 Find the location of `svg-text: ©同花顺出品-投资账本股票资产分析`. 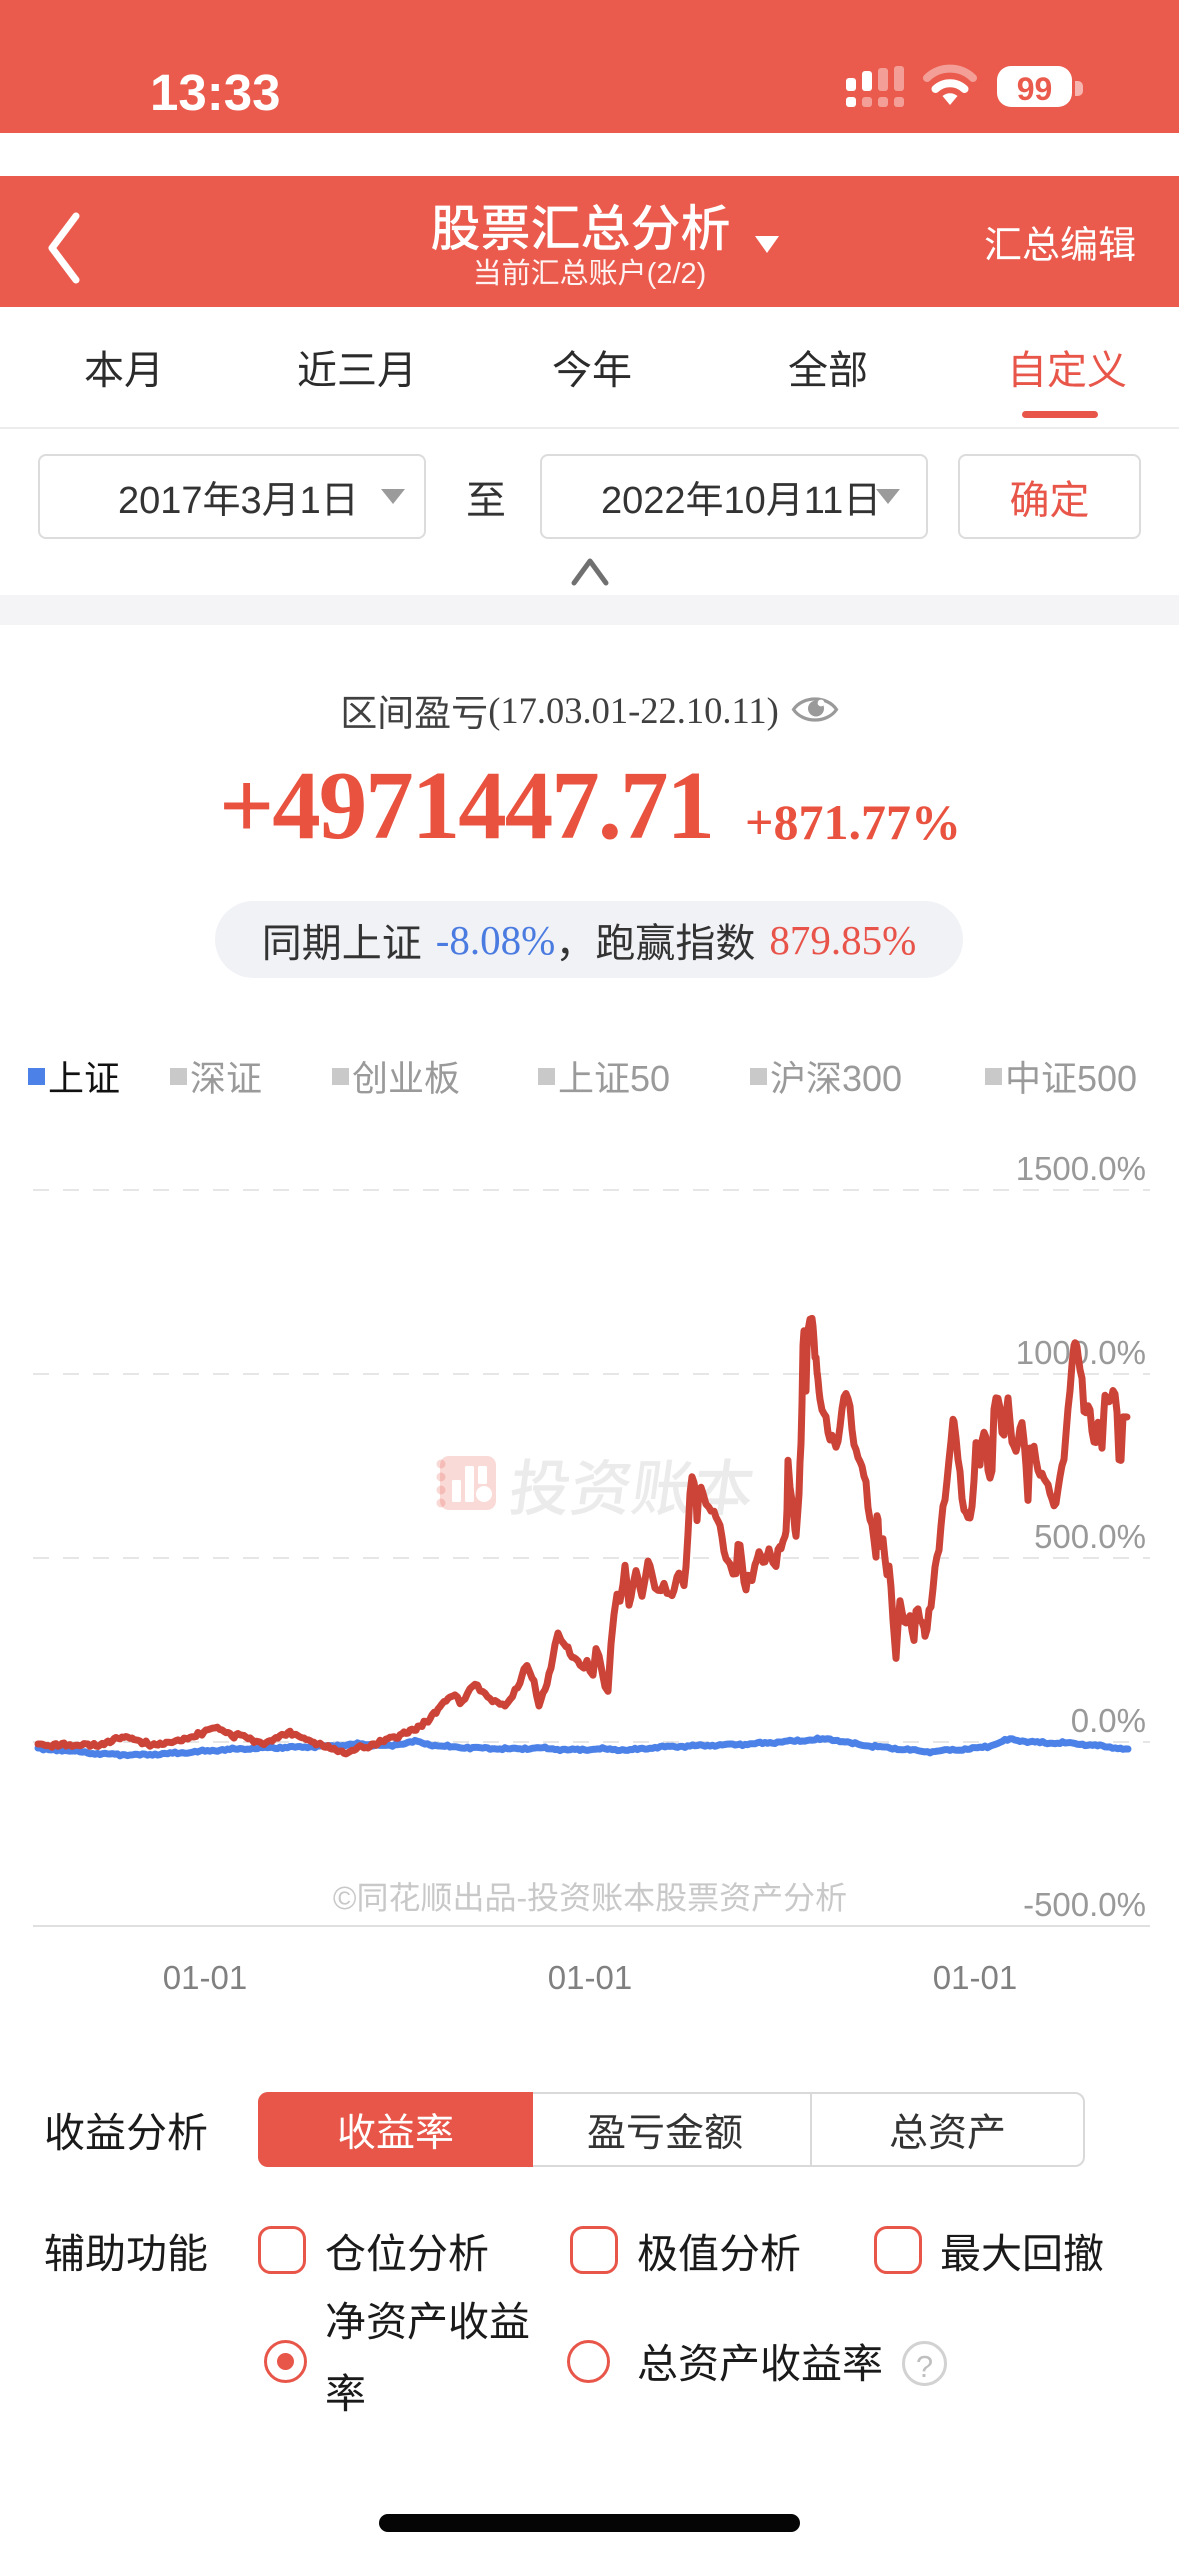

svg-text: ©同花顺出品-投资账本股票资产分析 is located at coordinates (590, 1896).